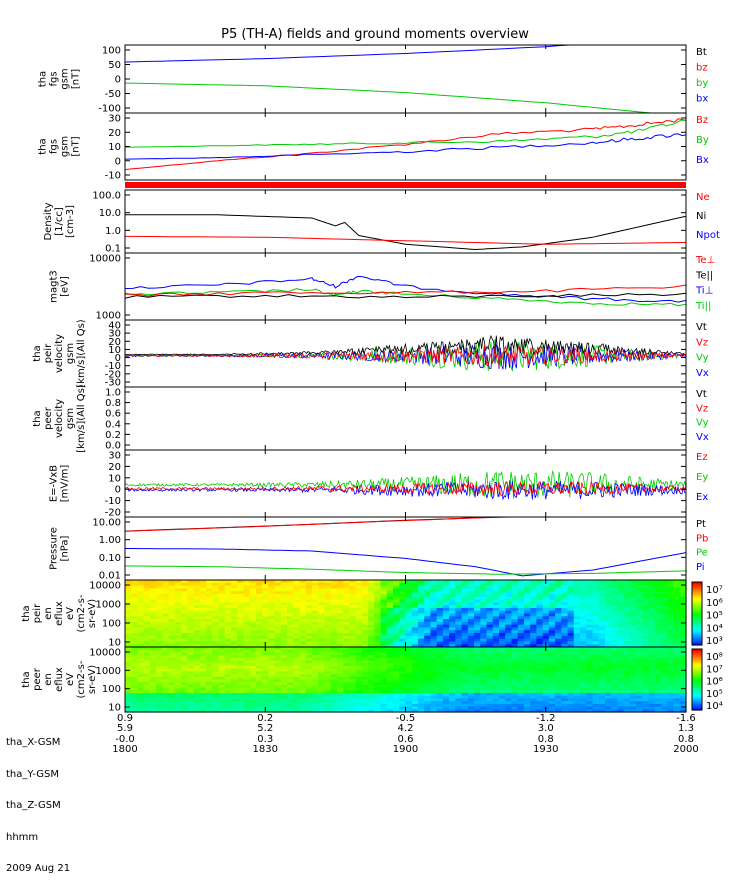 The width and height of the screenshot is (750, 885). What do you see at coordinates (405, 295) in the screenshot?
I see `series-Te||` at bounding box center [405, 295].